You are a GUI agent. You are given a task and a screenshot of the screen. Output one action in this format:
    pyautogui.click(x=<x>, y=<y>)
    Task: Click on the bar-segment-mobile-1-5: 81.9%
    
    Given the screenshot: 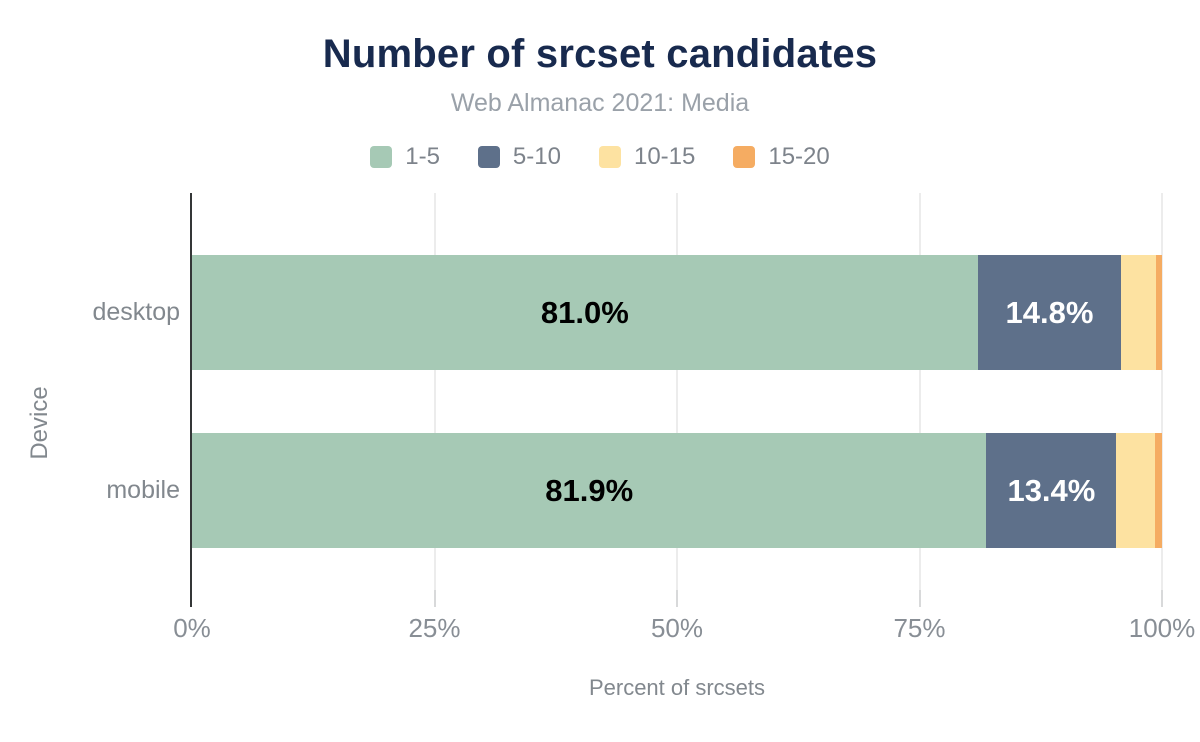 What is the action you would take?
    pyautogui.click(x=589, y=490)
    